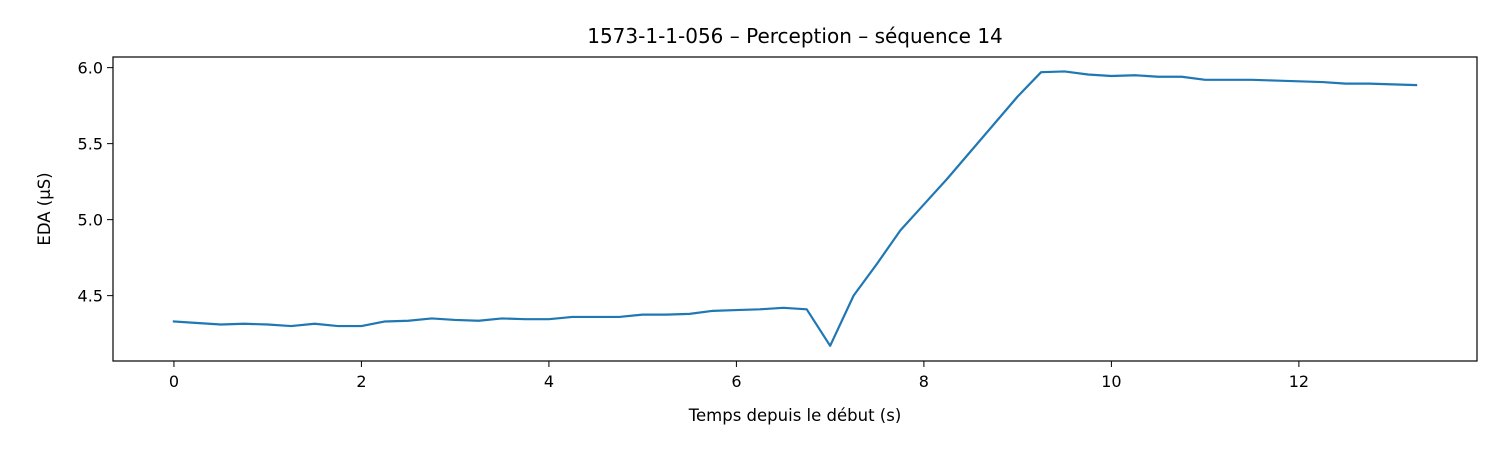 This screenshot has width=1500, height=450. Describe the element at coordinates (549, 381) in the screenshot. I see `x-tick-label: 4` at that location.